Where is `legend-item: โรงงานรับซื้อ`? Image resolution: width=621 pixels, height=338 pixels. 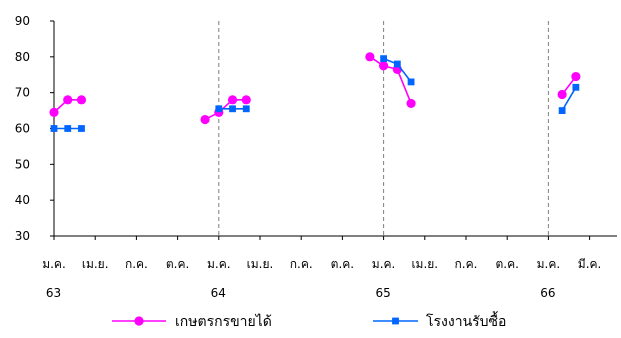 legend-item: โรงงานรับซื้อ is located at coordinates (439, 320).